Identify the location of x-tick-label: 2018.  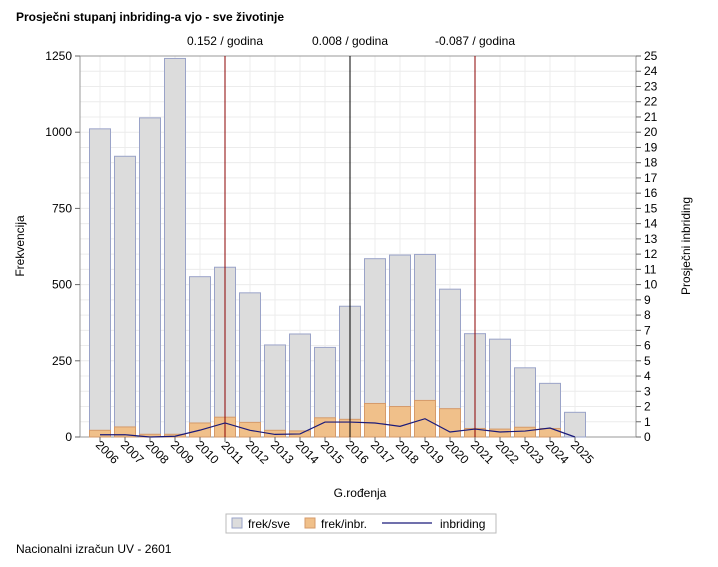
(407, 452).